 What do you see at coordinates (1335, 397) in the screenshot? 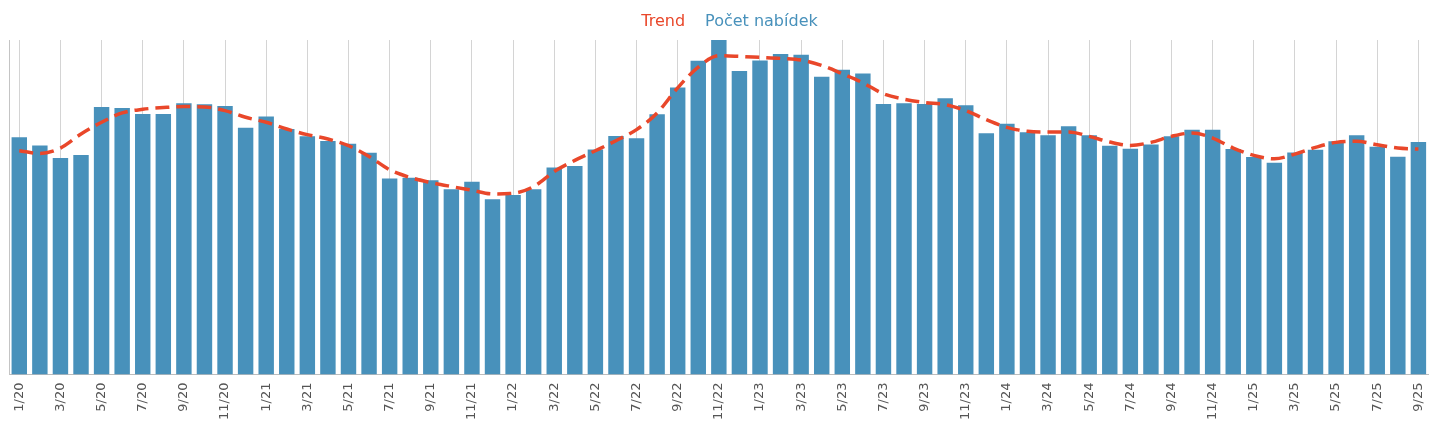
I see `x-tick-label: 5/25` at bounding box center [1335, 397].